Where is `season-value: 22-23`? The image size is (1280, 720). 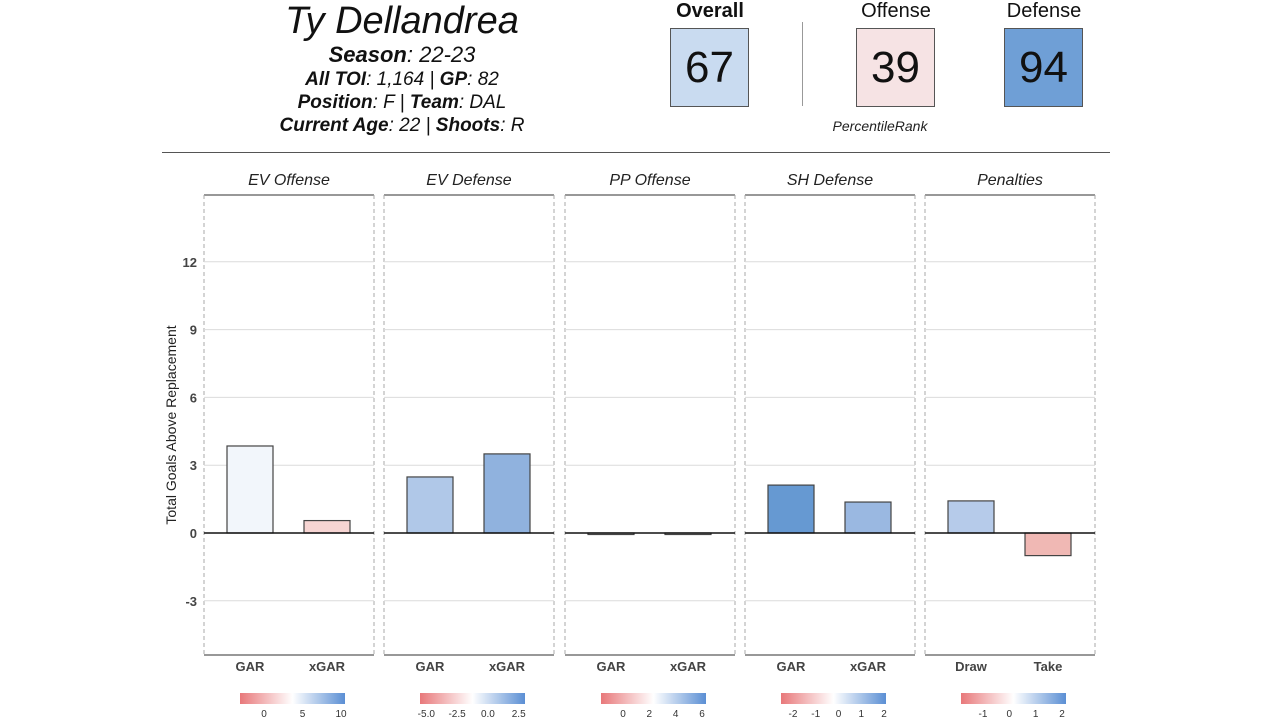 season-value: 22-23 is located at coordinates (447, 54).